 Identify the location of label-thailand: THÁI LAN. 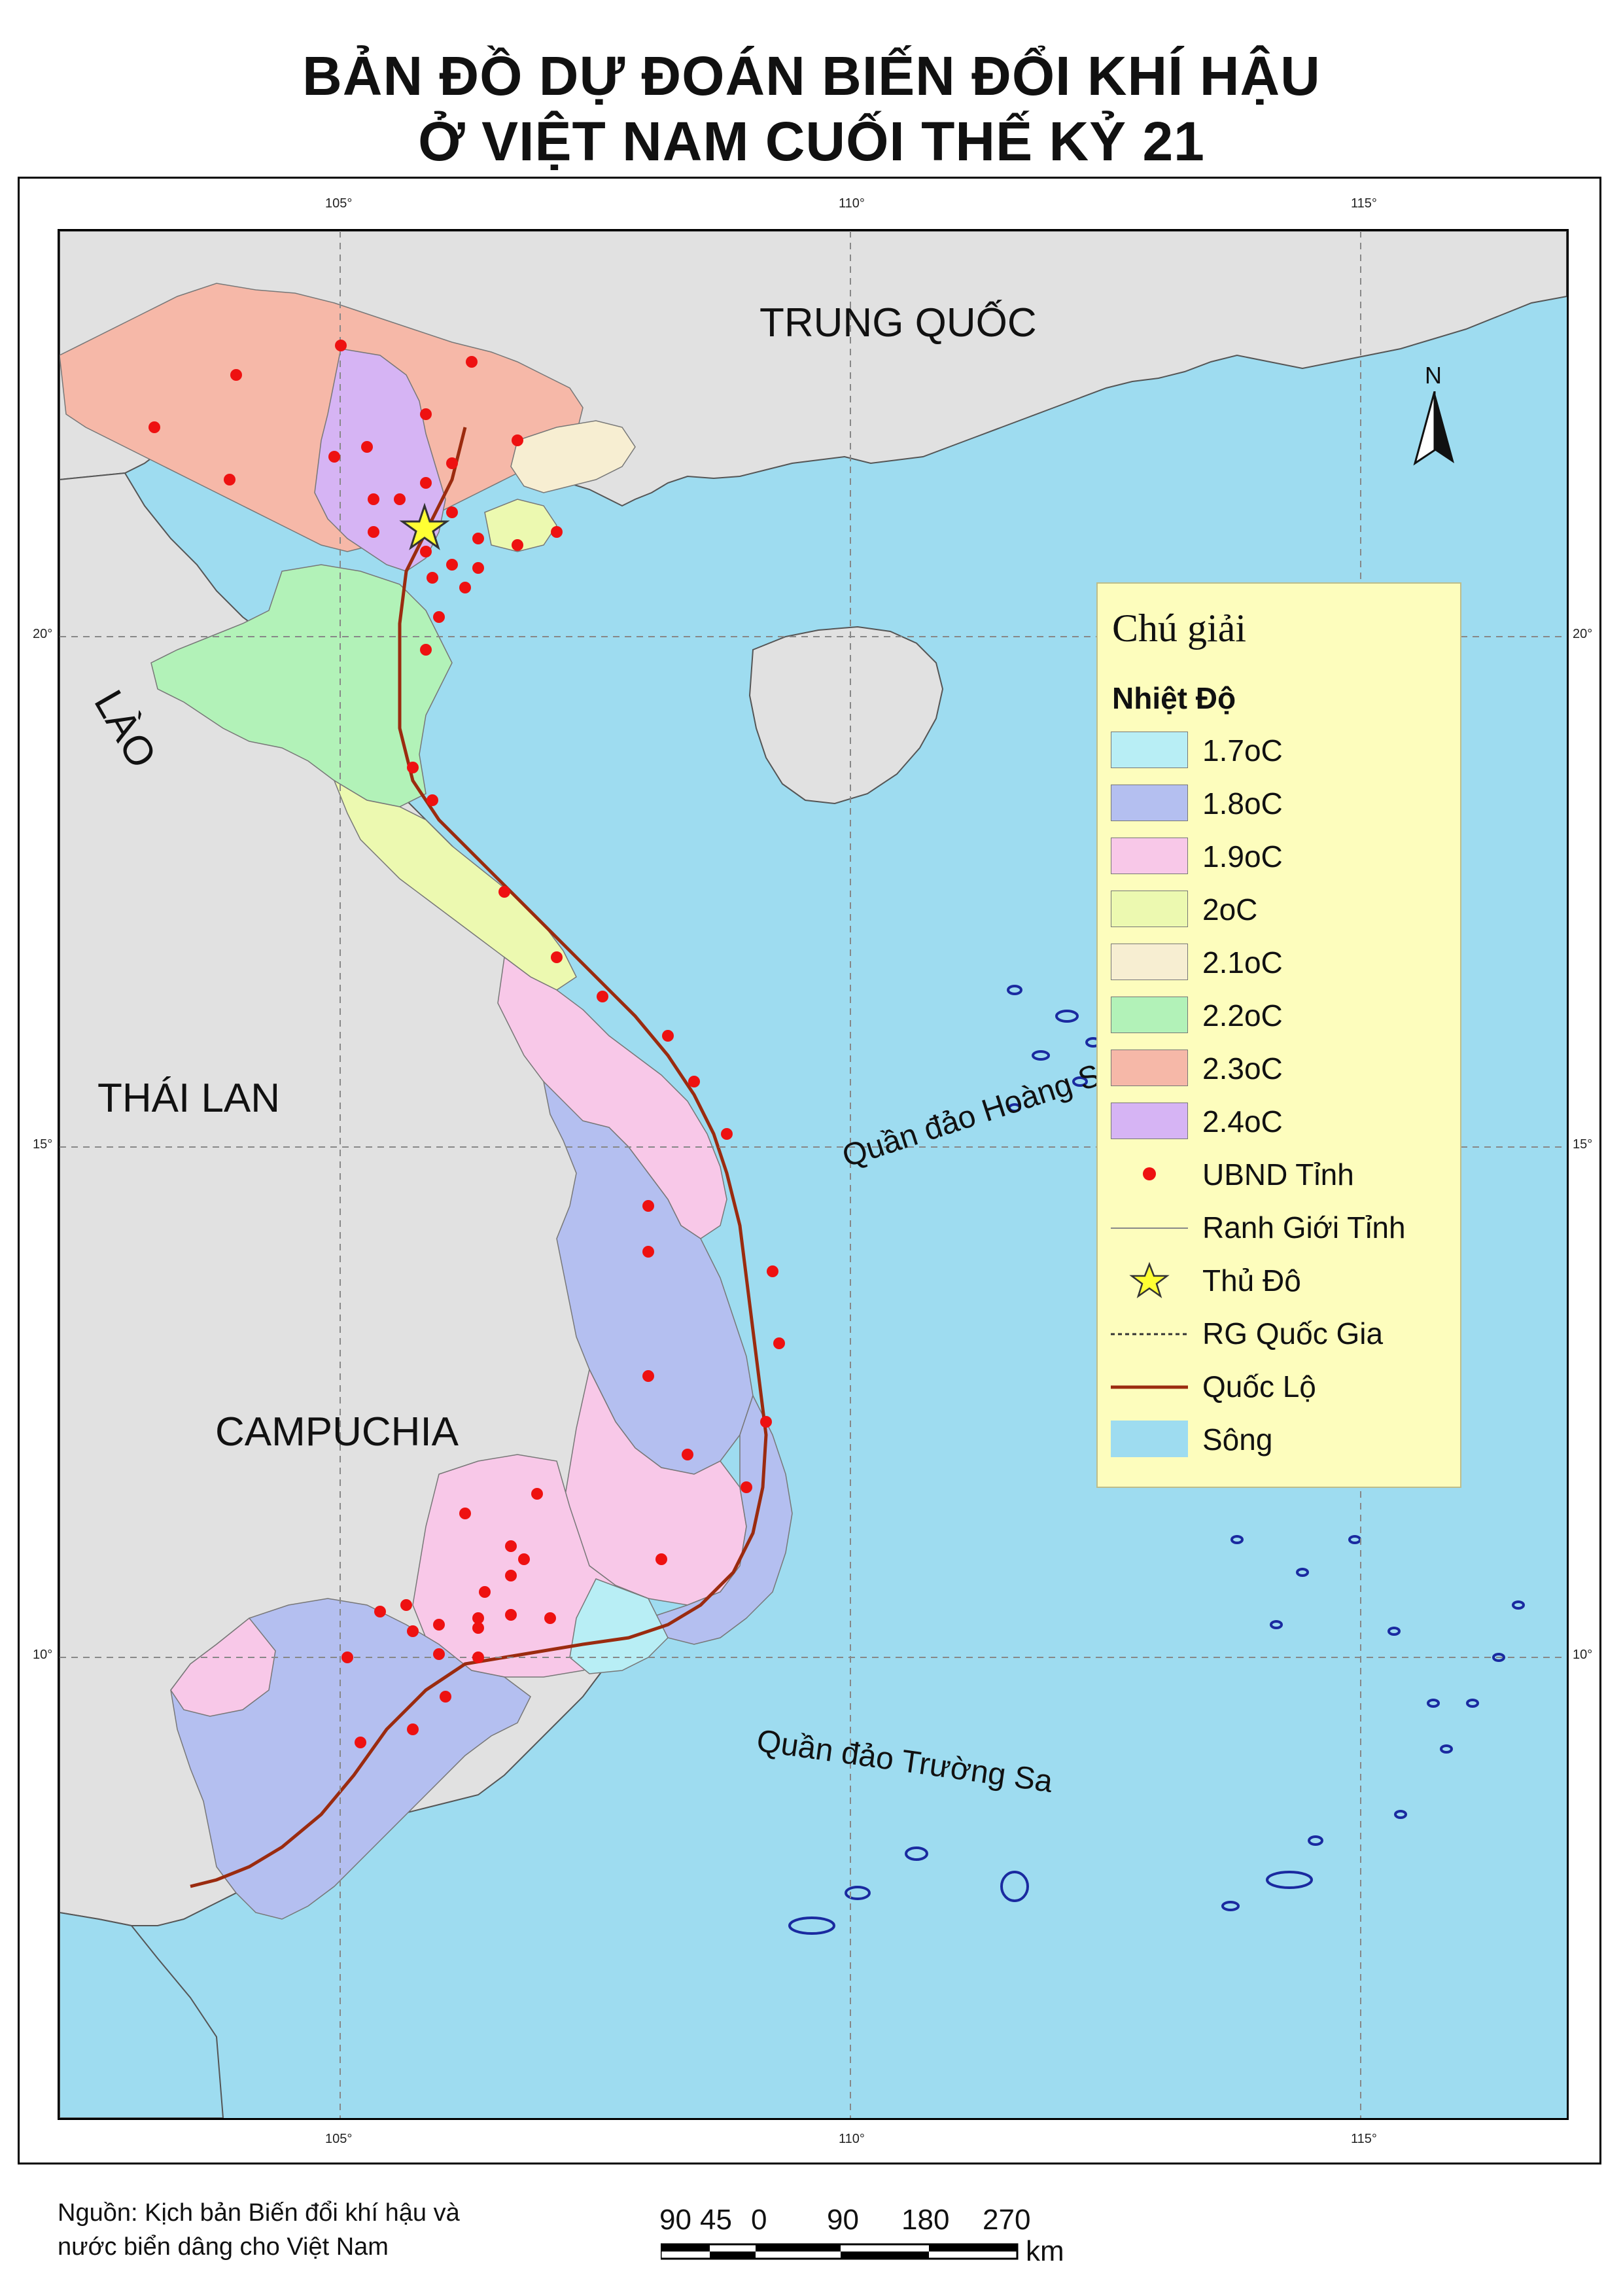
(189, 1099).